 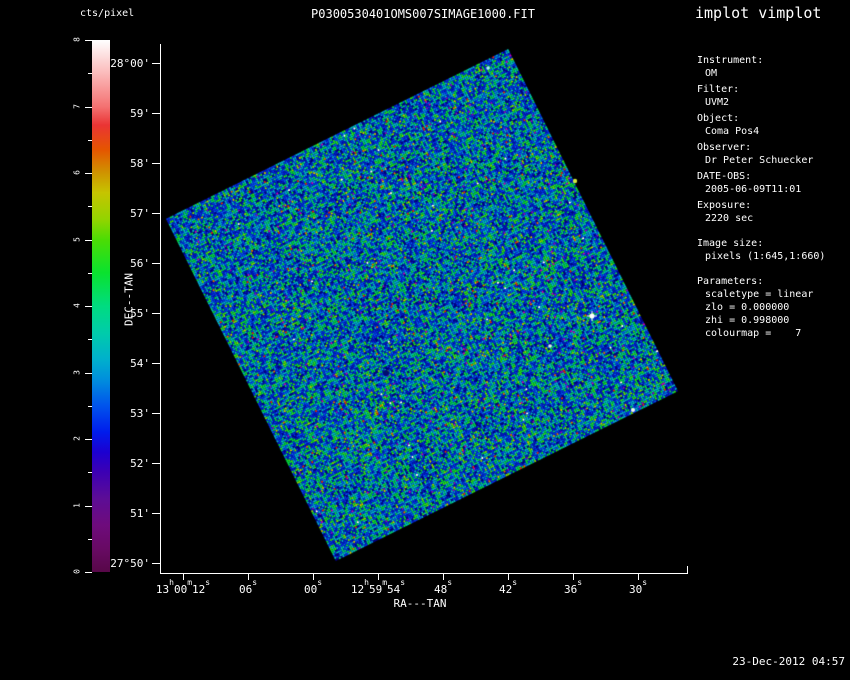 What do you see at coordinates (129, 299) in the screenshot?
I see `y-axis-title: DEC--TAN` at bounding box center [129, 299].